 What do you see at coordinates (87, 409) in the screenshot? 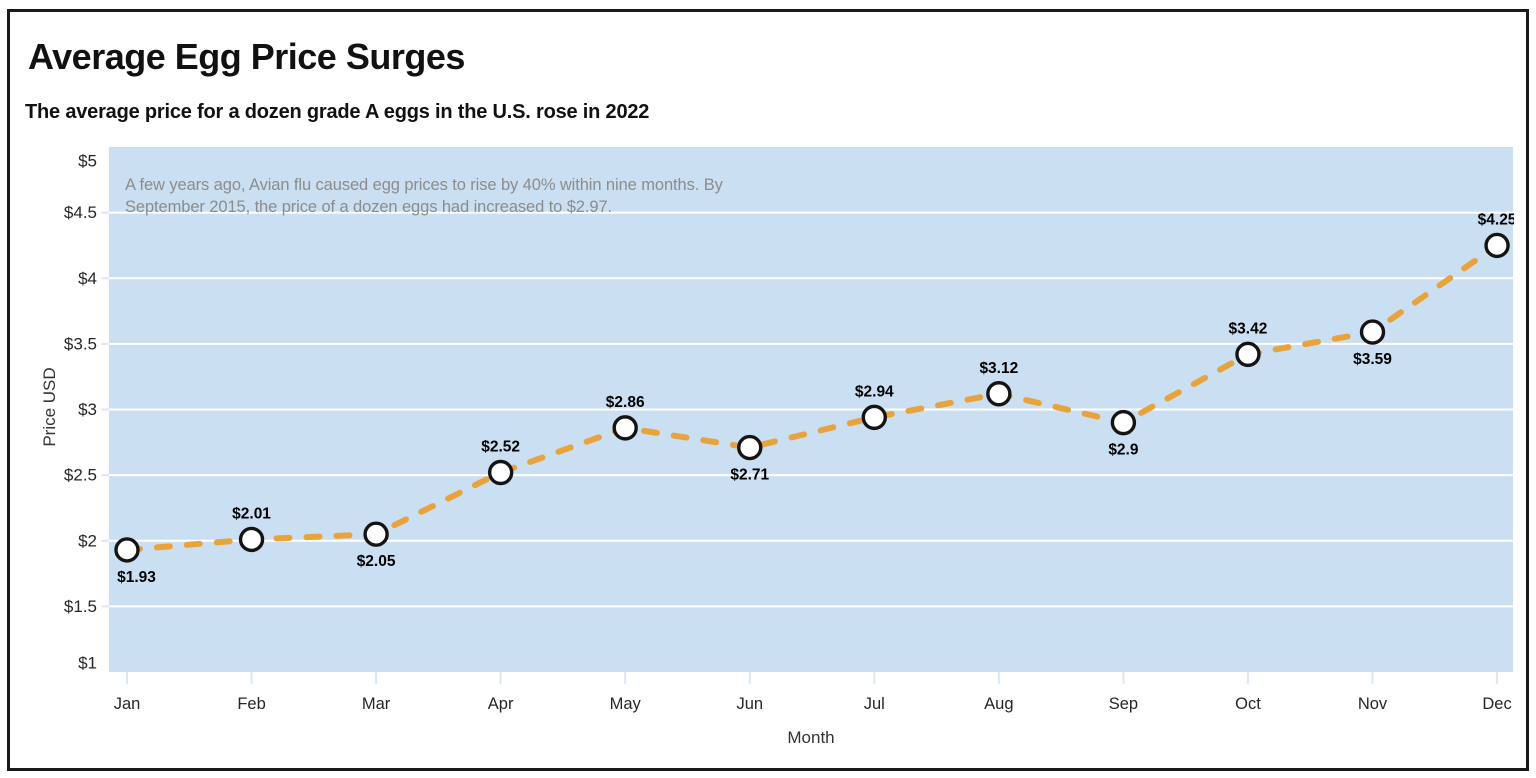
I see `y-tick-label: $3` at bounding box center [87, 409].